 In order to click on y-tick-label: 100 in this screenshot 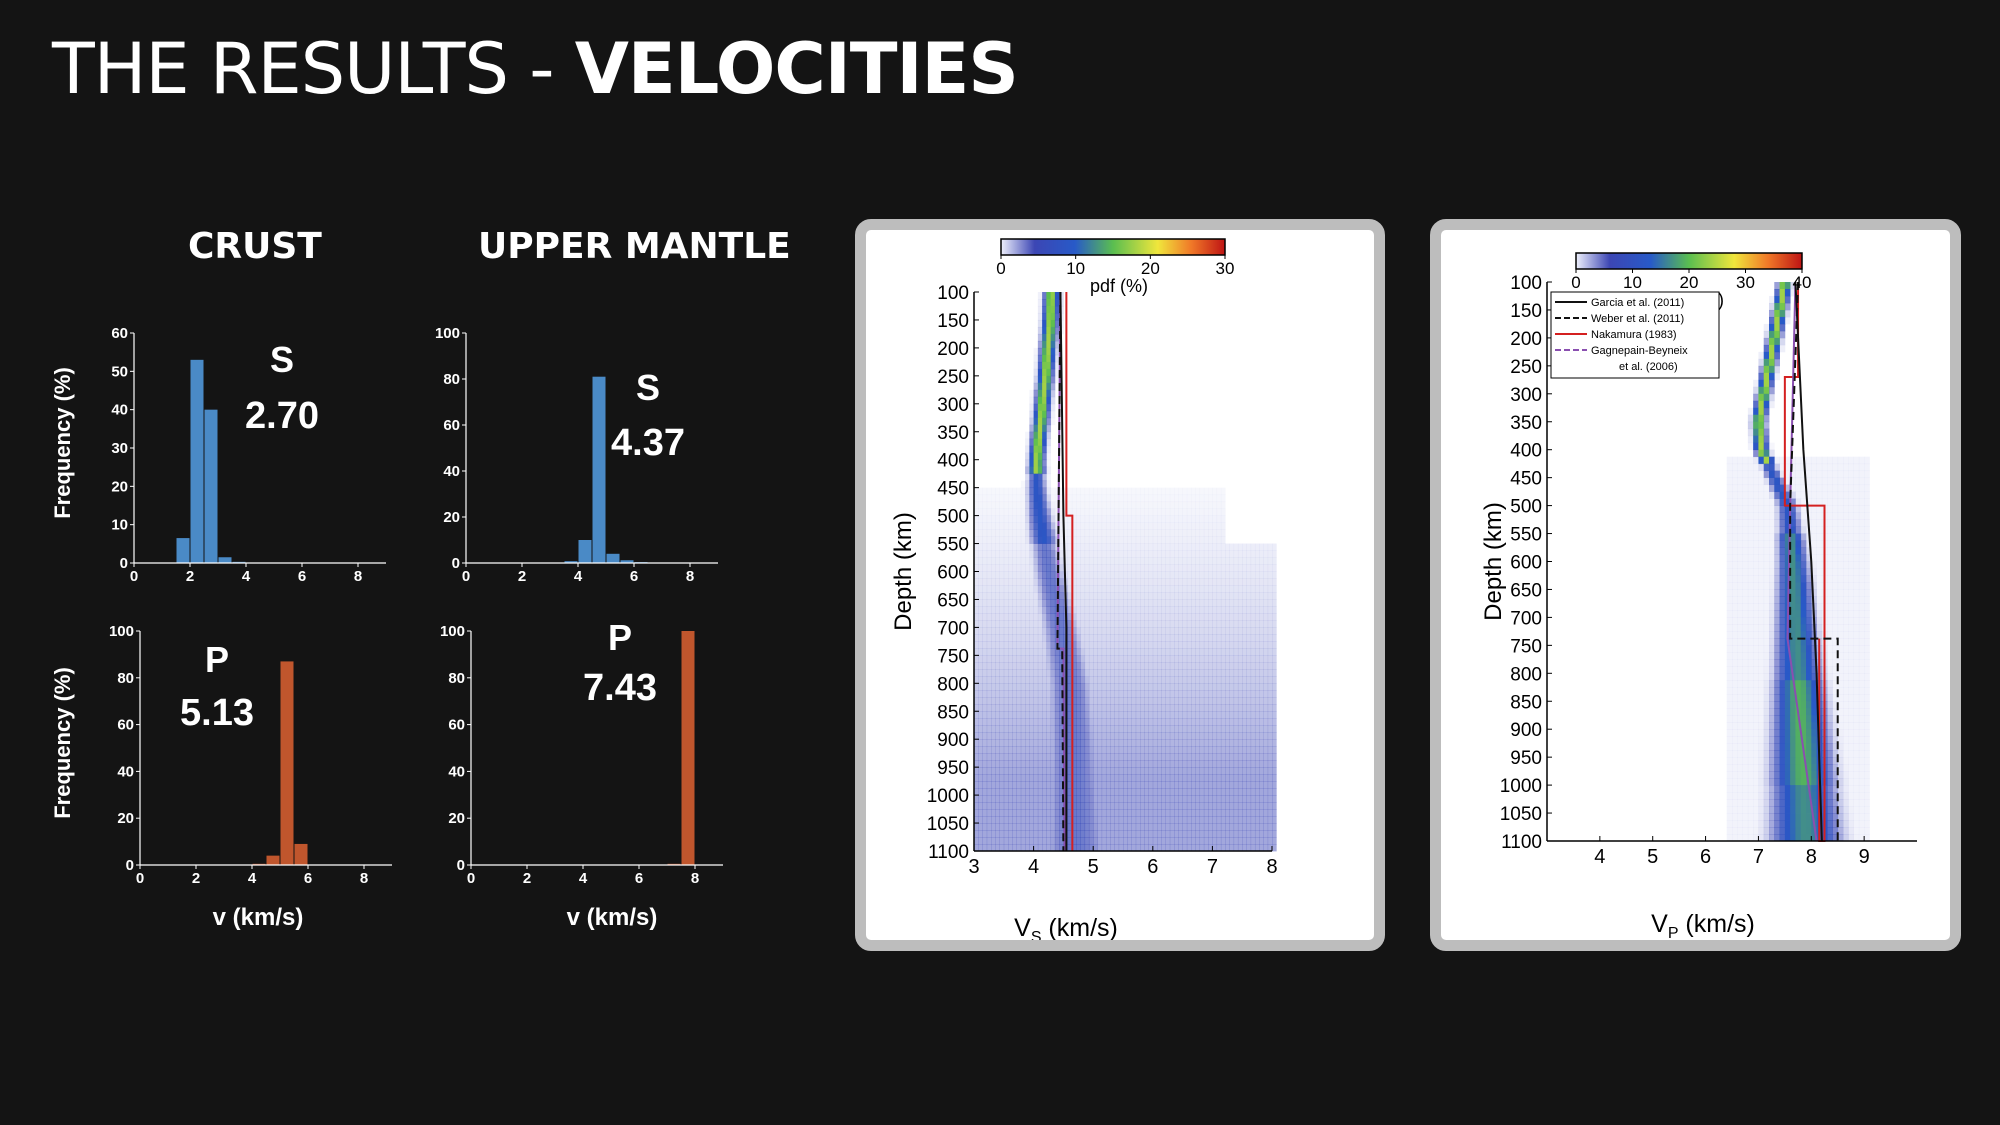, I will do `click(447, 333)`.